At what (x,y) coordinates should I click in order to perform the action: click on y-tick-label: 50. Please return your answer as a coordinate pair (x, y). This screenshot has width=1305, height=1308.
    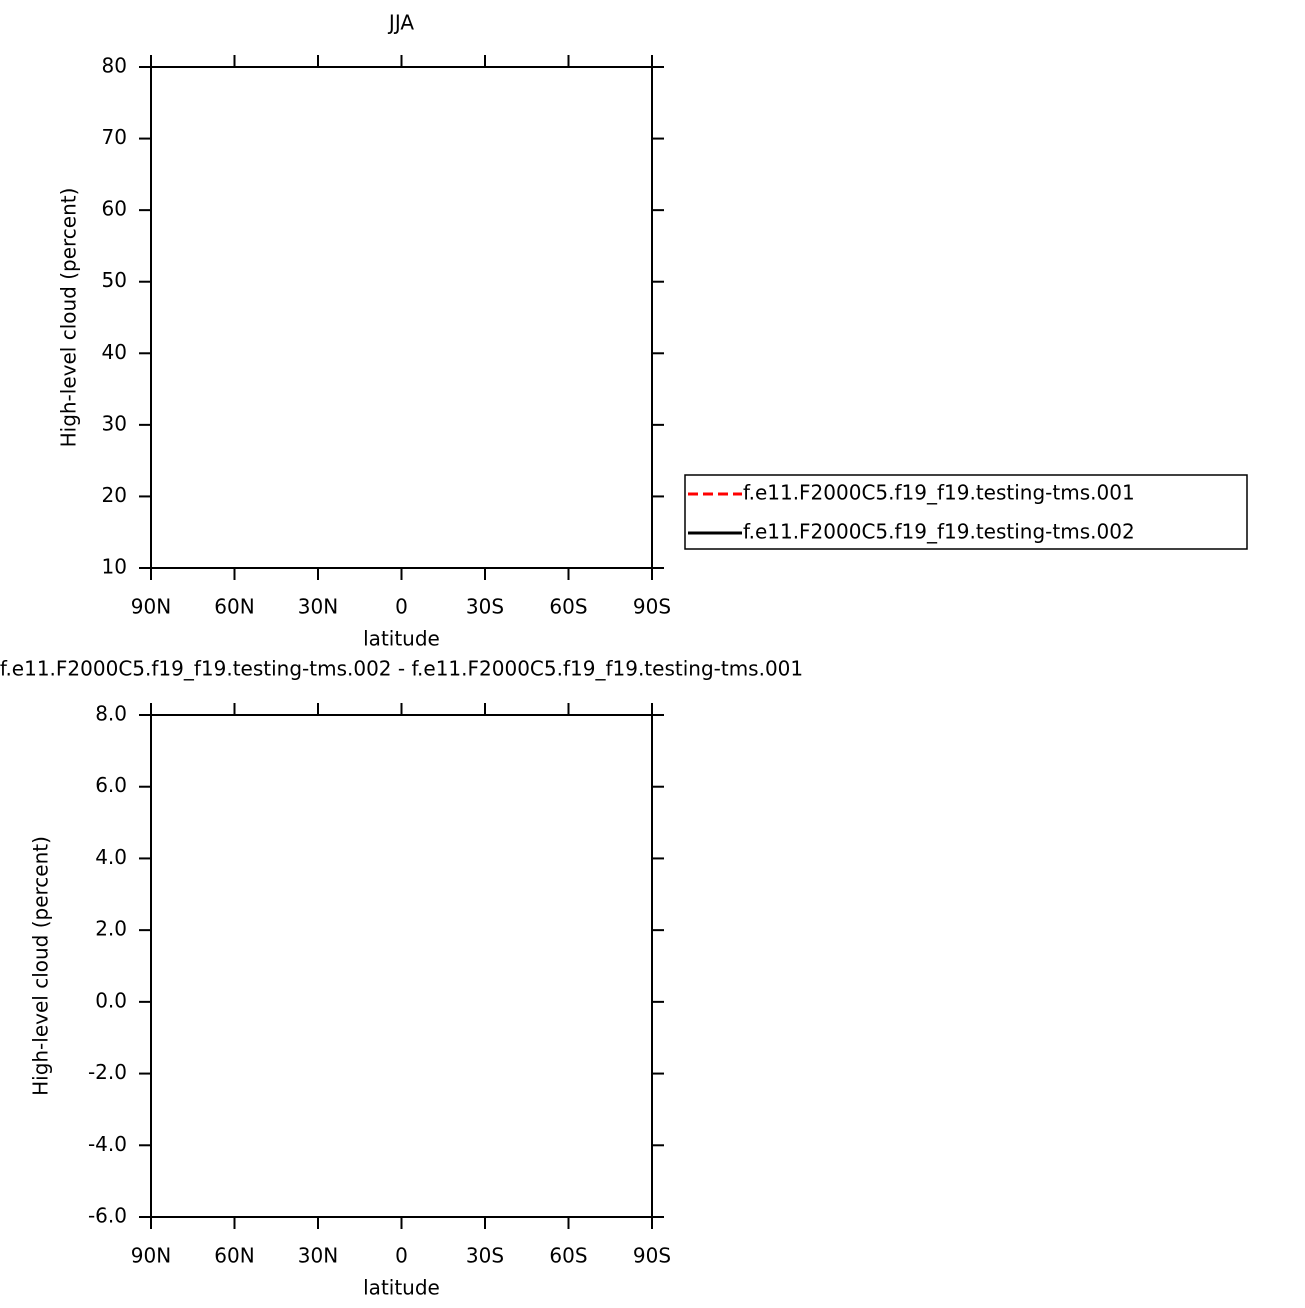
    Looking at the image, I should click on (114, 280).